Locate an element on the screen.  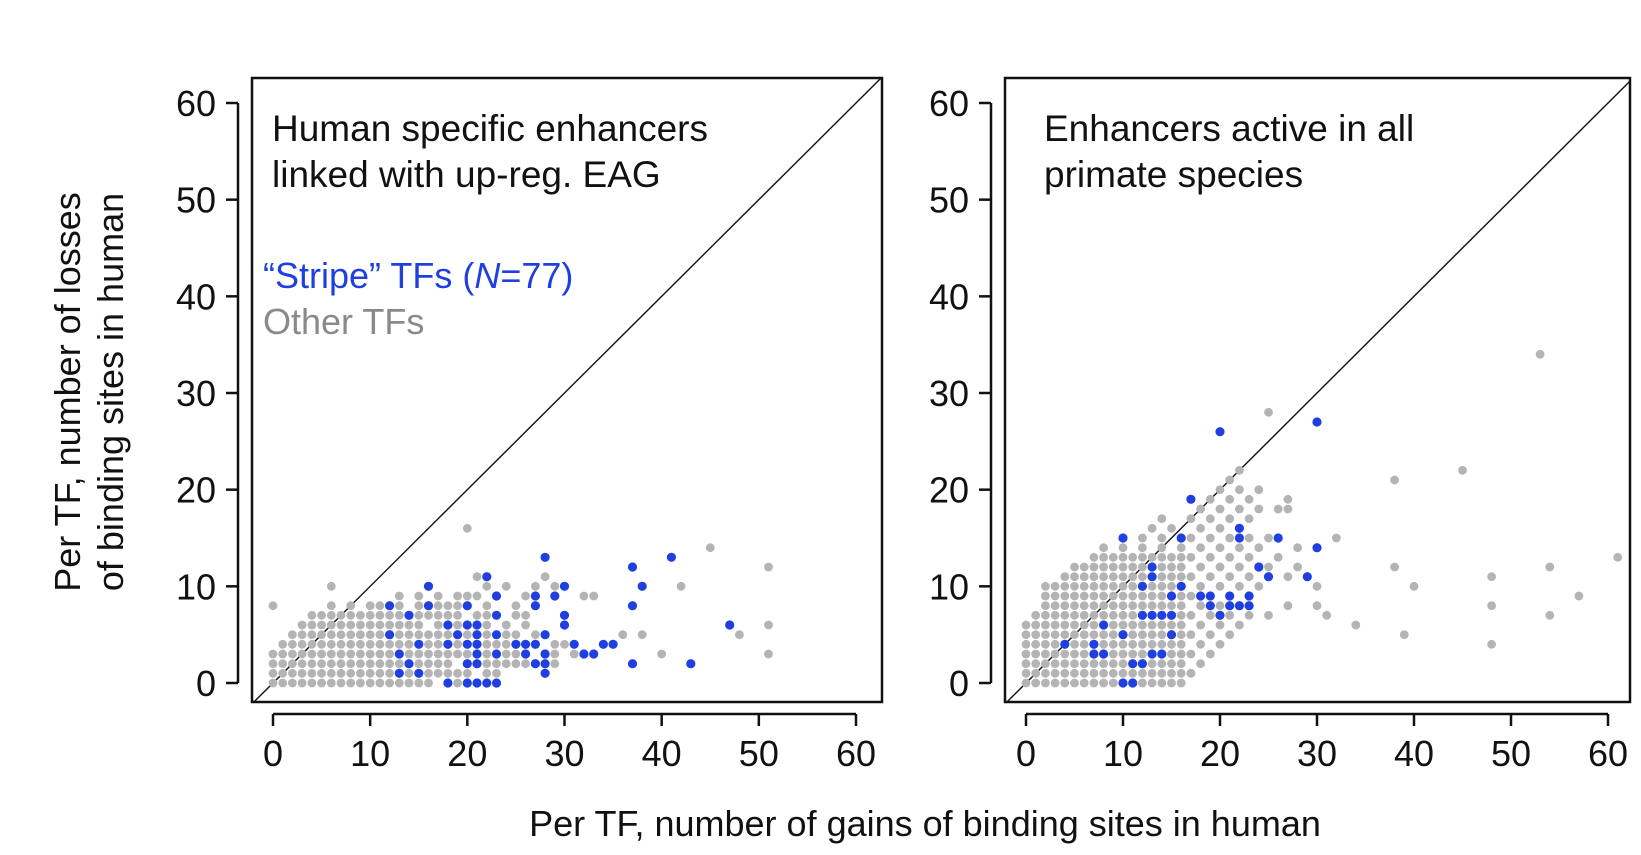
x-tick-label: 30 is located at coordinates (1317, 753).